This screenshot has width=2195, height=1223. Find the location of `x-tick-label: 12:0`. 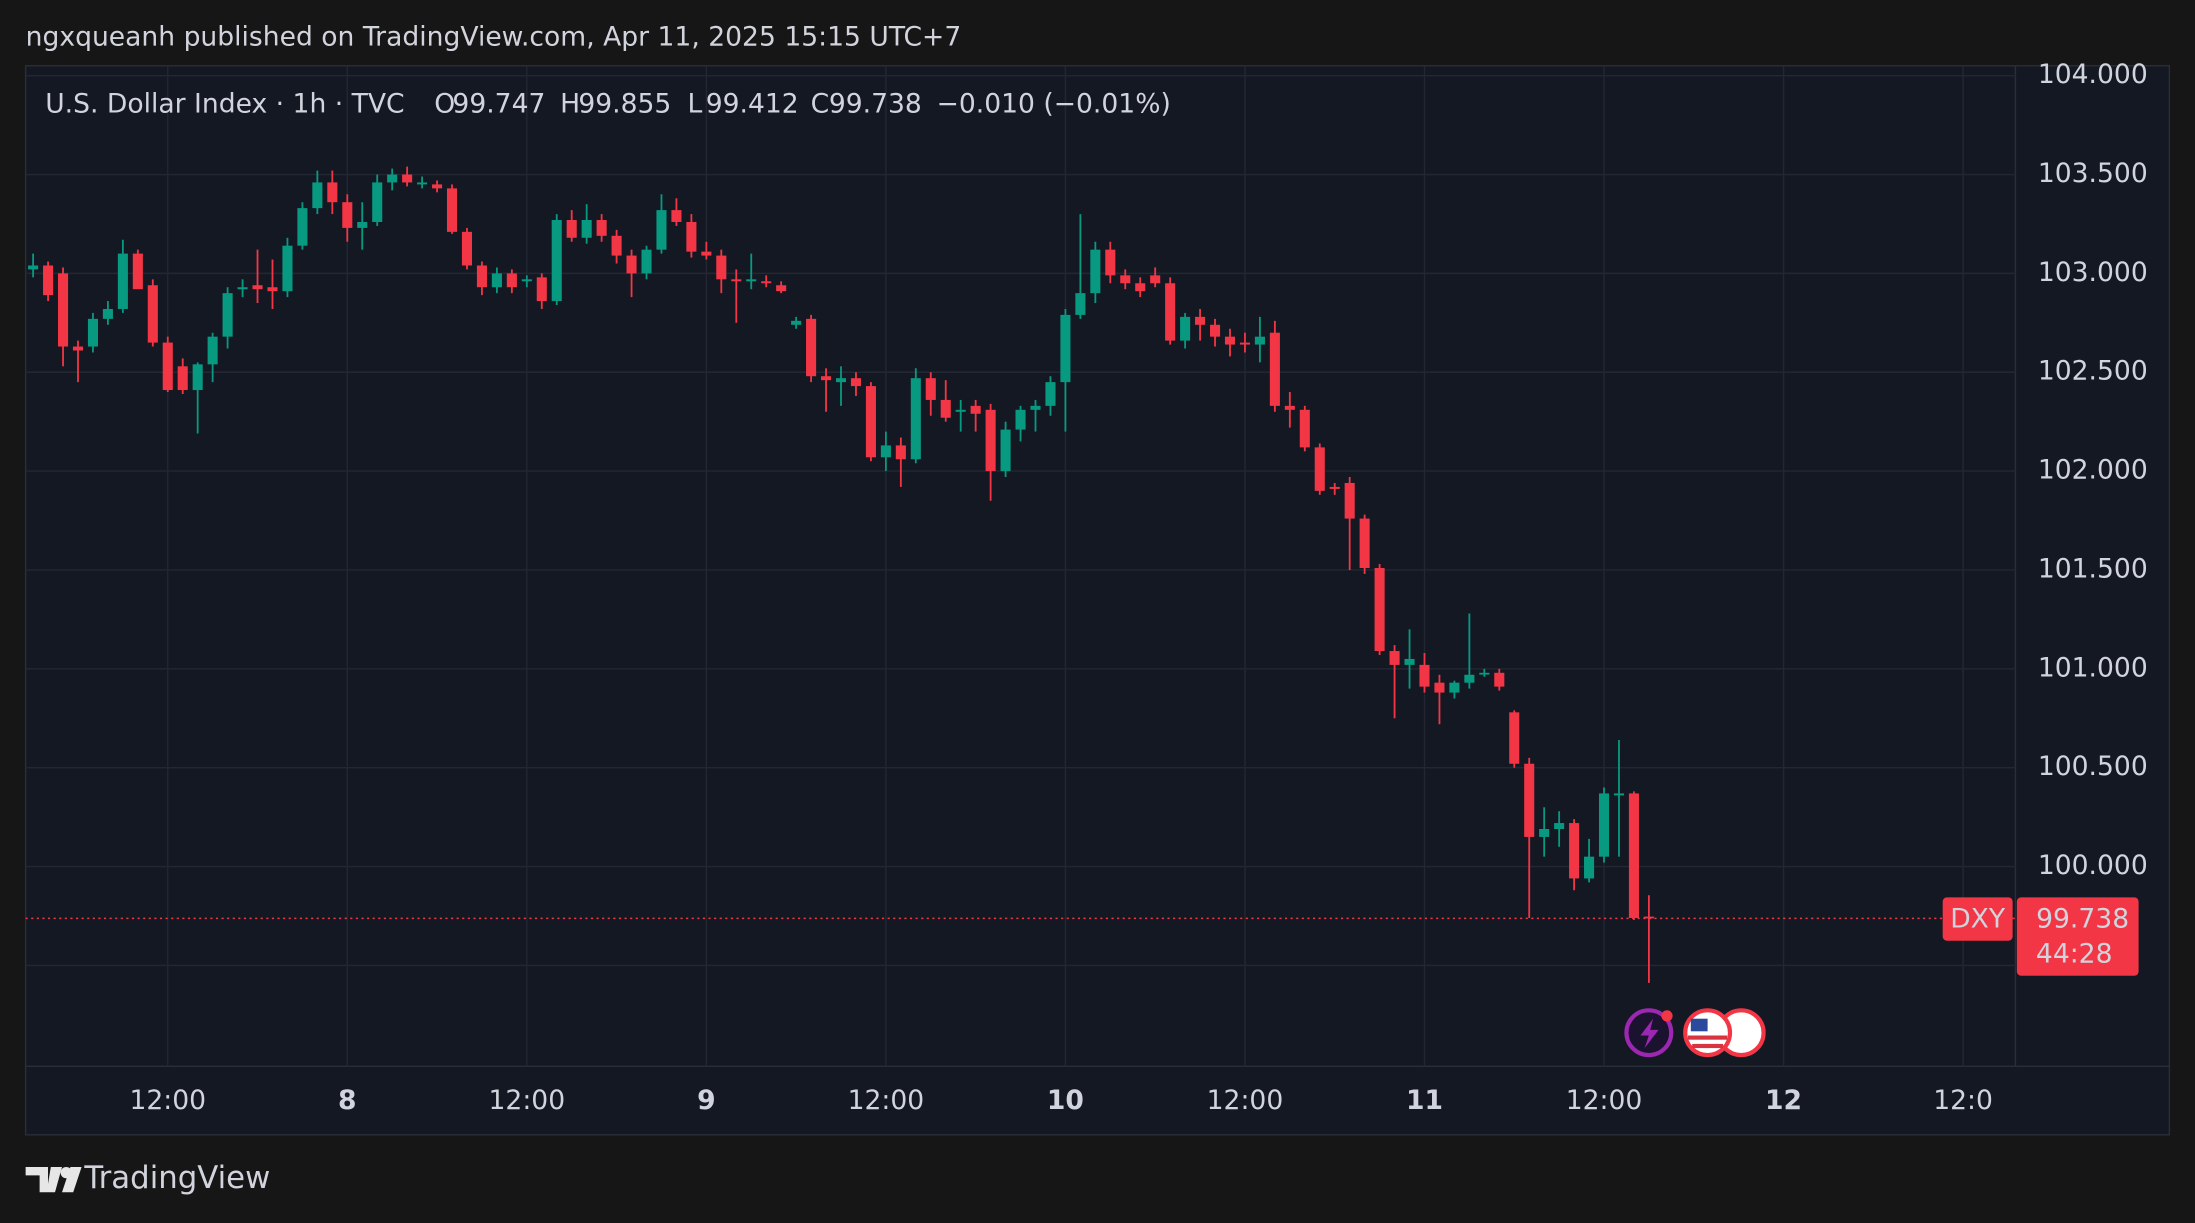

x-tick-label: 12:0 is located at coordinates (1963, 1100).